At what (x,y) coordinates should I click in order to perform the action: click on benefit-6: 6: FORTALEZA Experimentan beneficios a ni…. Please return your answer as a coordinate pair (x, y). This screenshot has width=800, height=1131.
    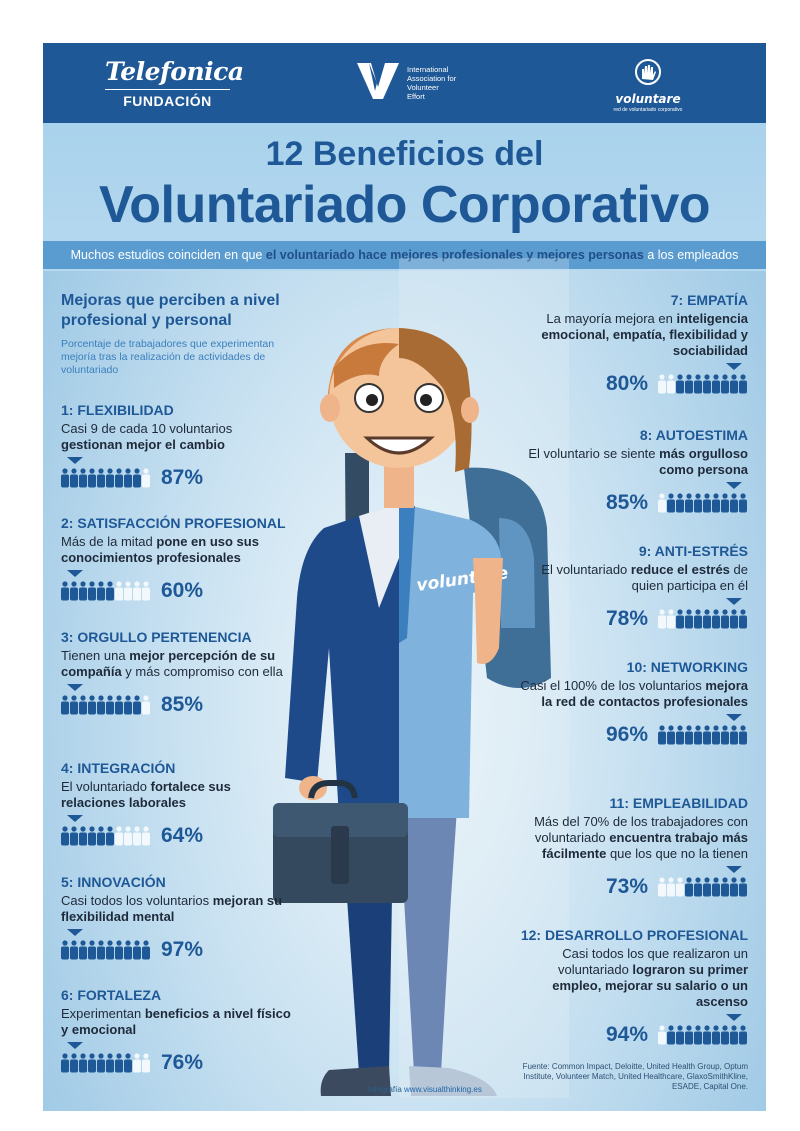
    Looking at the image, I should click on (176, 1031).